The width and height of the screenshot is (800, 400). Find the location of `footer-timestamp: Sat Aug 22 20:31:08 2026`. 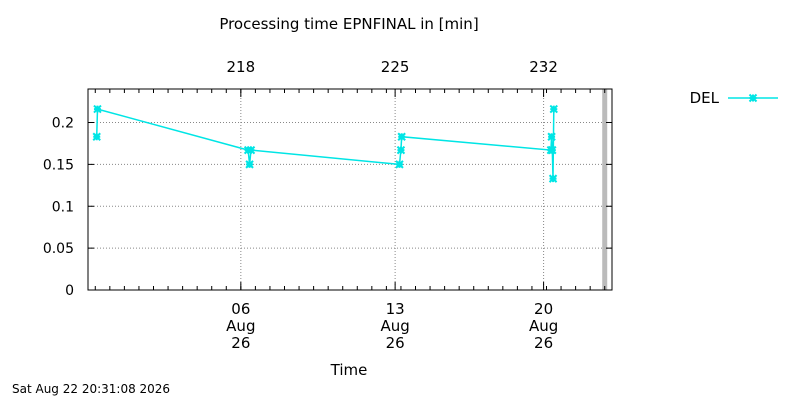

footer-timestamp: Sat Aug 22 20:31:08 2026 is located at coordinates (91, 389).